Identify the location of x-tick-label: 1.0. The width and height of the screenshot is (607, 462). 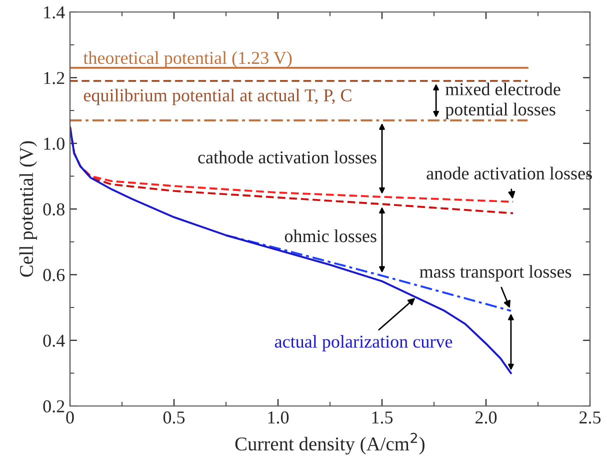
(278, 417).